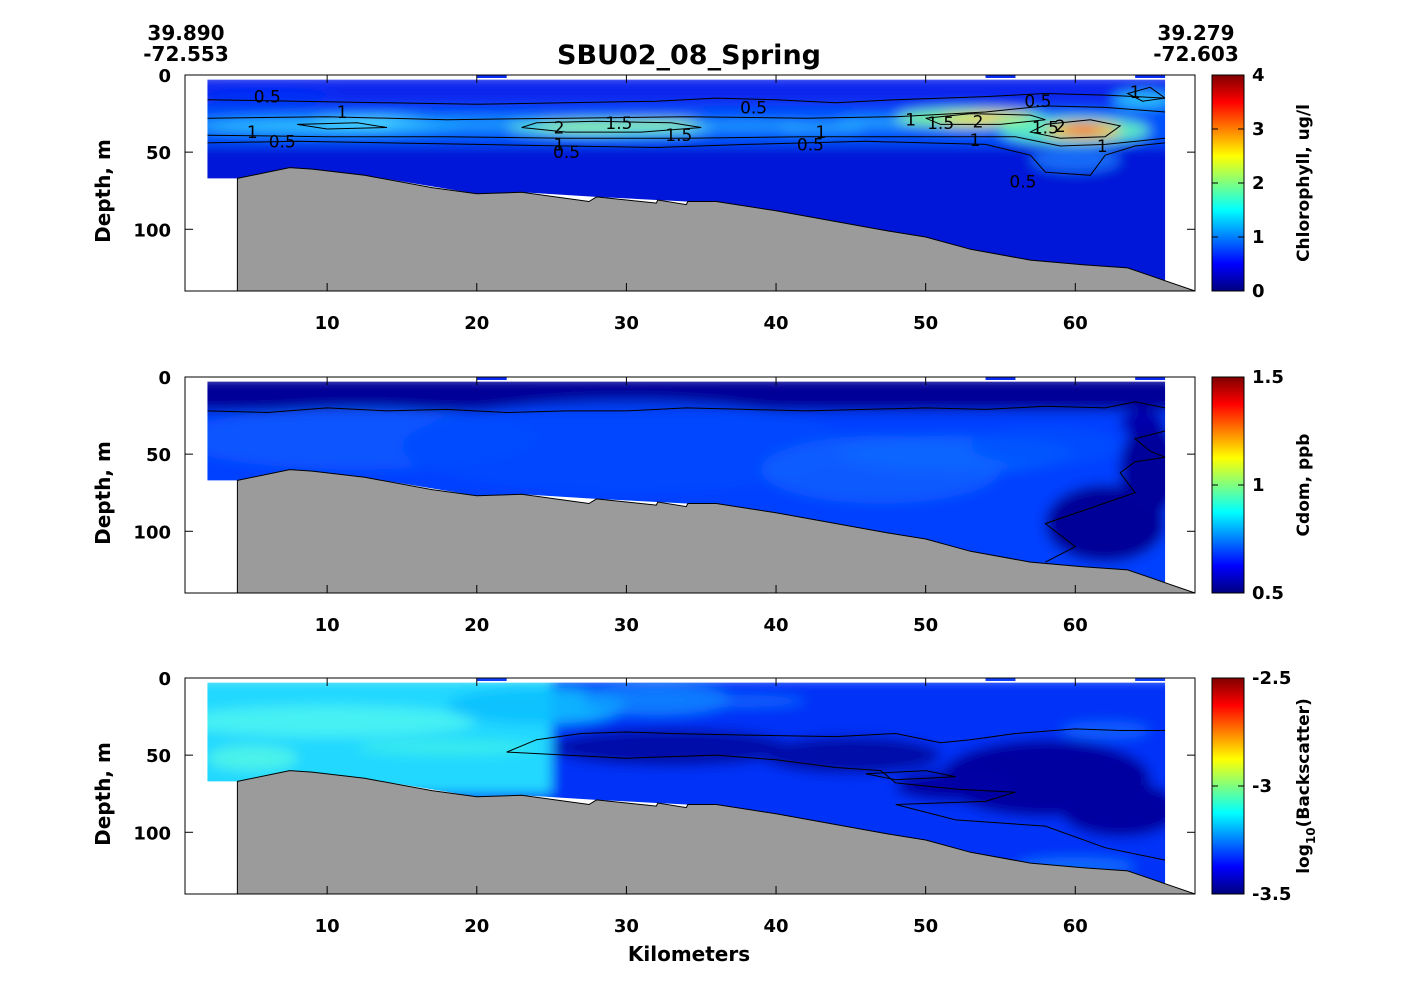 Image resolution: width=1422 pixels, height=1005 pixels. I want to click on start-longitude: -72.553, so click(185, 54).